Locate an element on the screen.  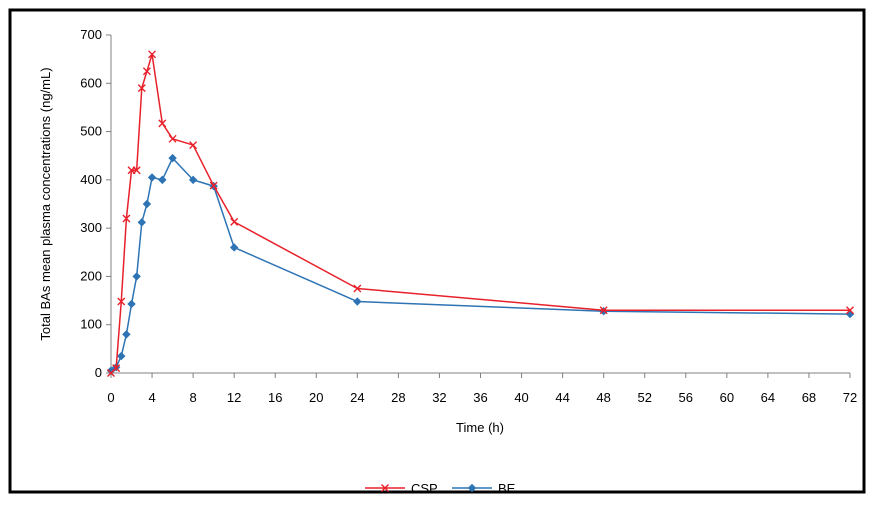
x-ticks: 0 4 8 12 16 20 24 28 32 36 40 44 48 52 56 60 64 68 72 is located at coordinates (482, 389).